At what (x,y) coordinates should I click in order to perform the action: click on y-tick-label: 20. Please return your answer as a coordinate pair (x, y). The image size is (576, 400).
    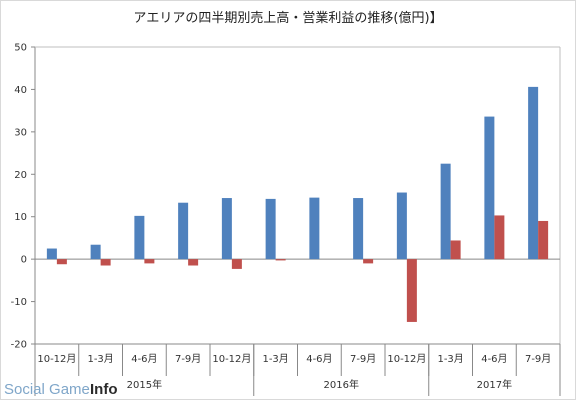
    Looking at the image, I should click on (20, 175).